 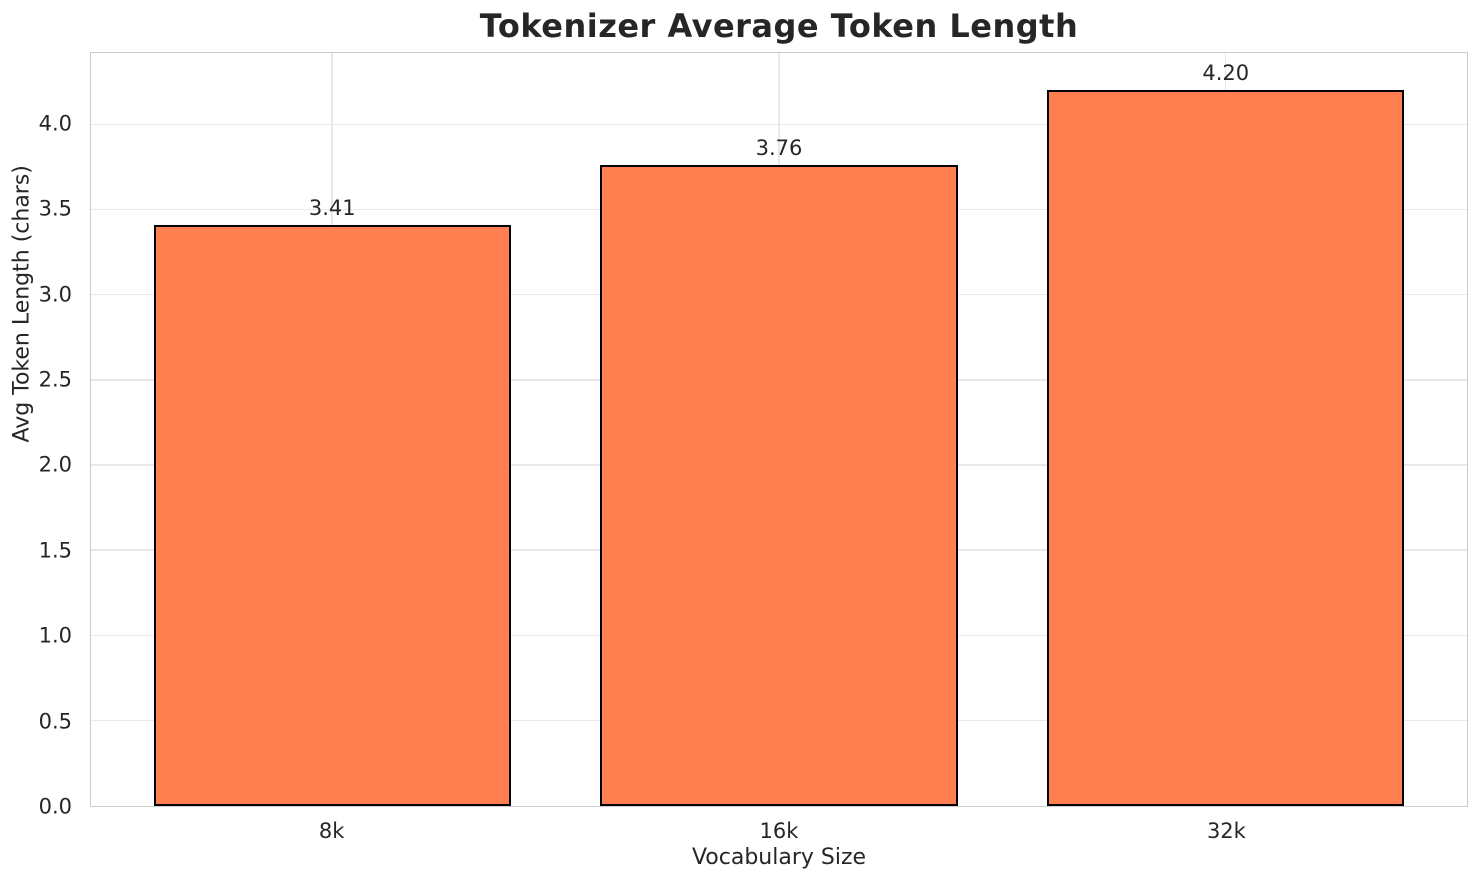 What do you see at coordinates (1226, 73) in the screenshot?
I see `bar-value-label-32k: 4.20` at bounding box center [1226, 73].